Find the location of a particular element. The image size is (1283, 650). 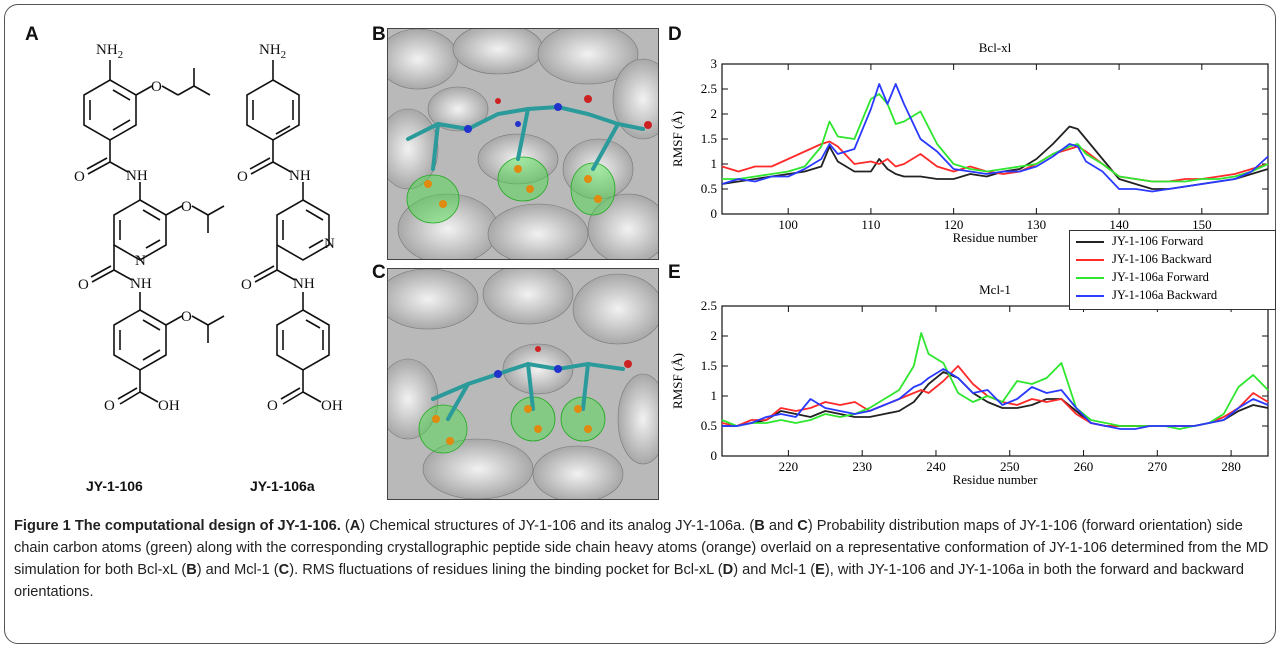

mcl-1-plot-frame is located at coordinates (995, 381).